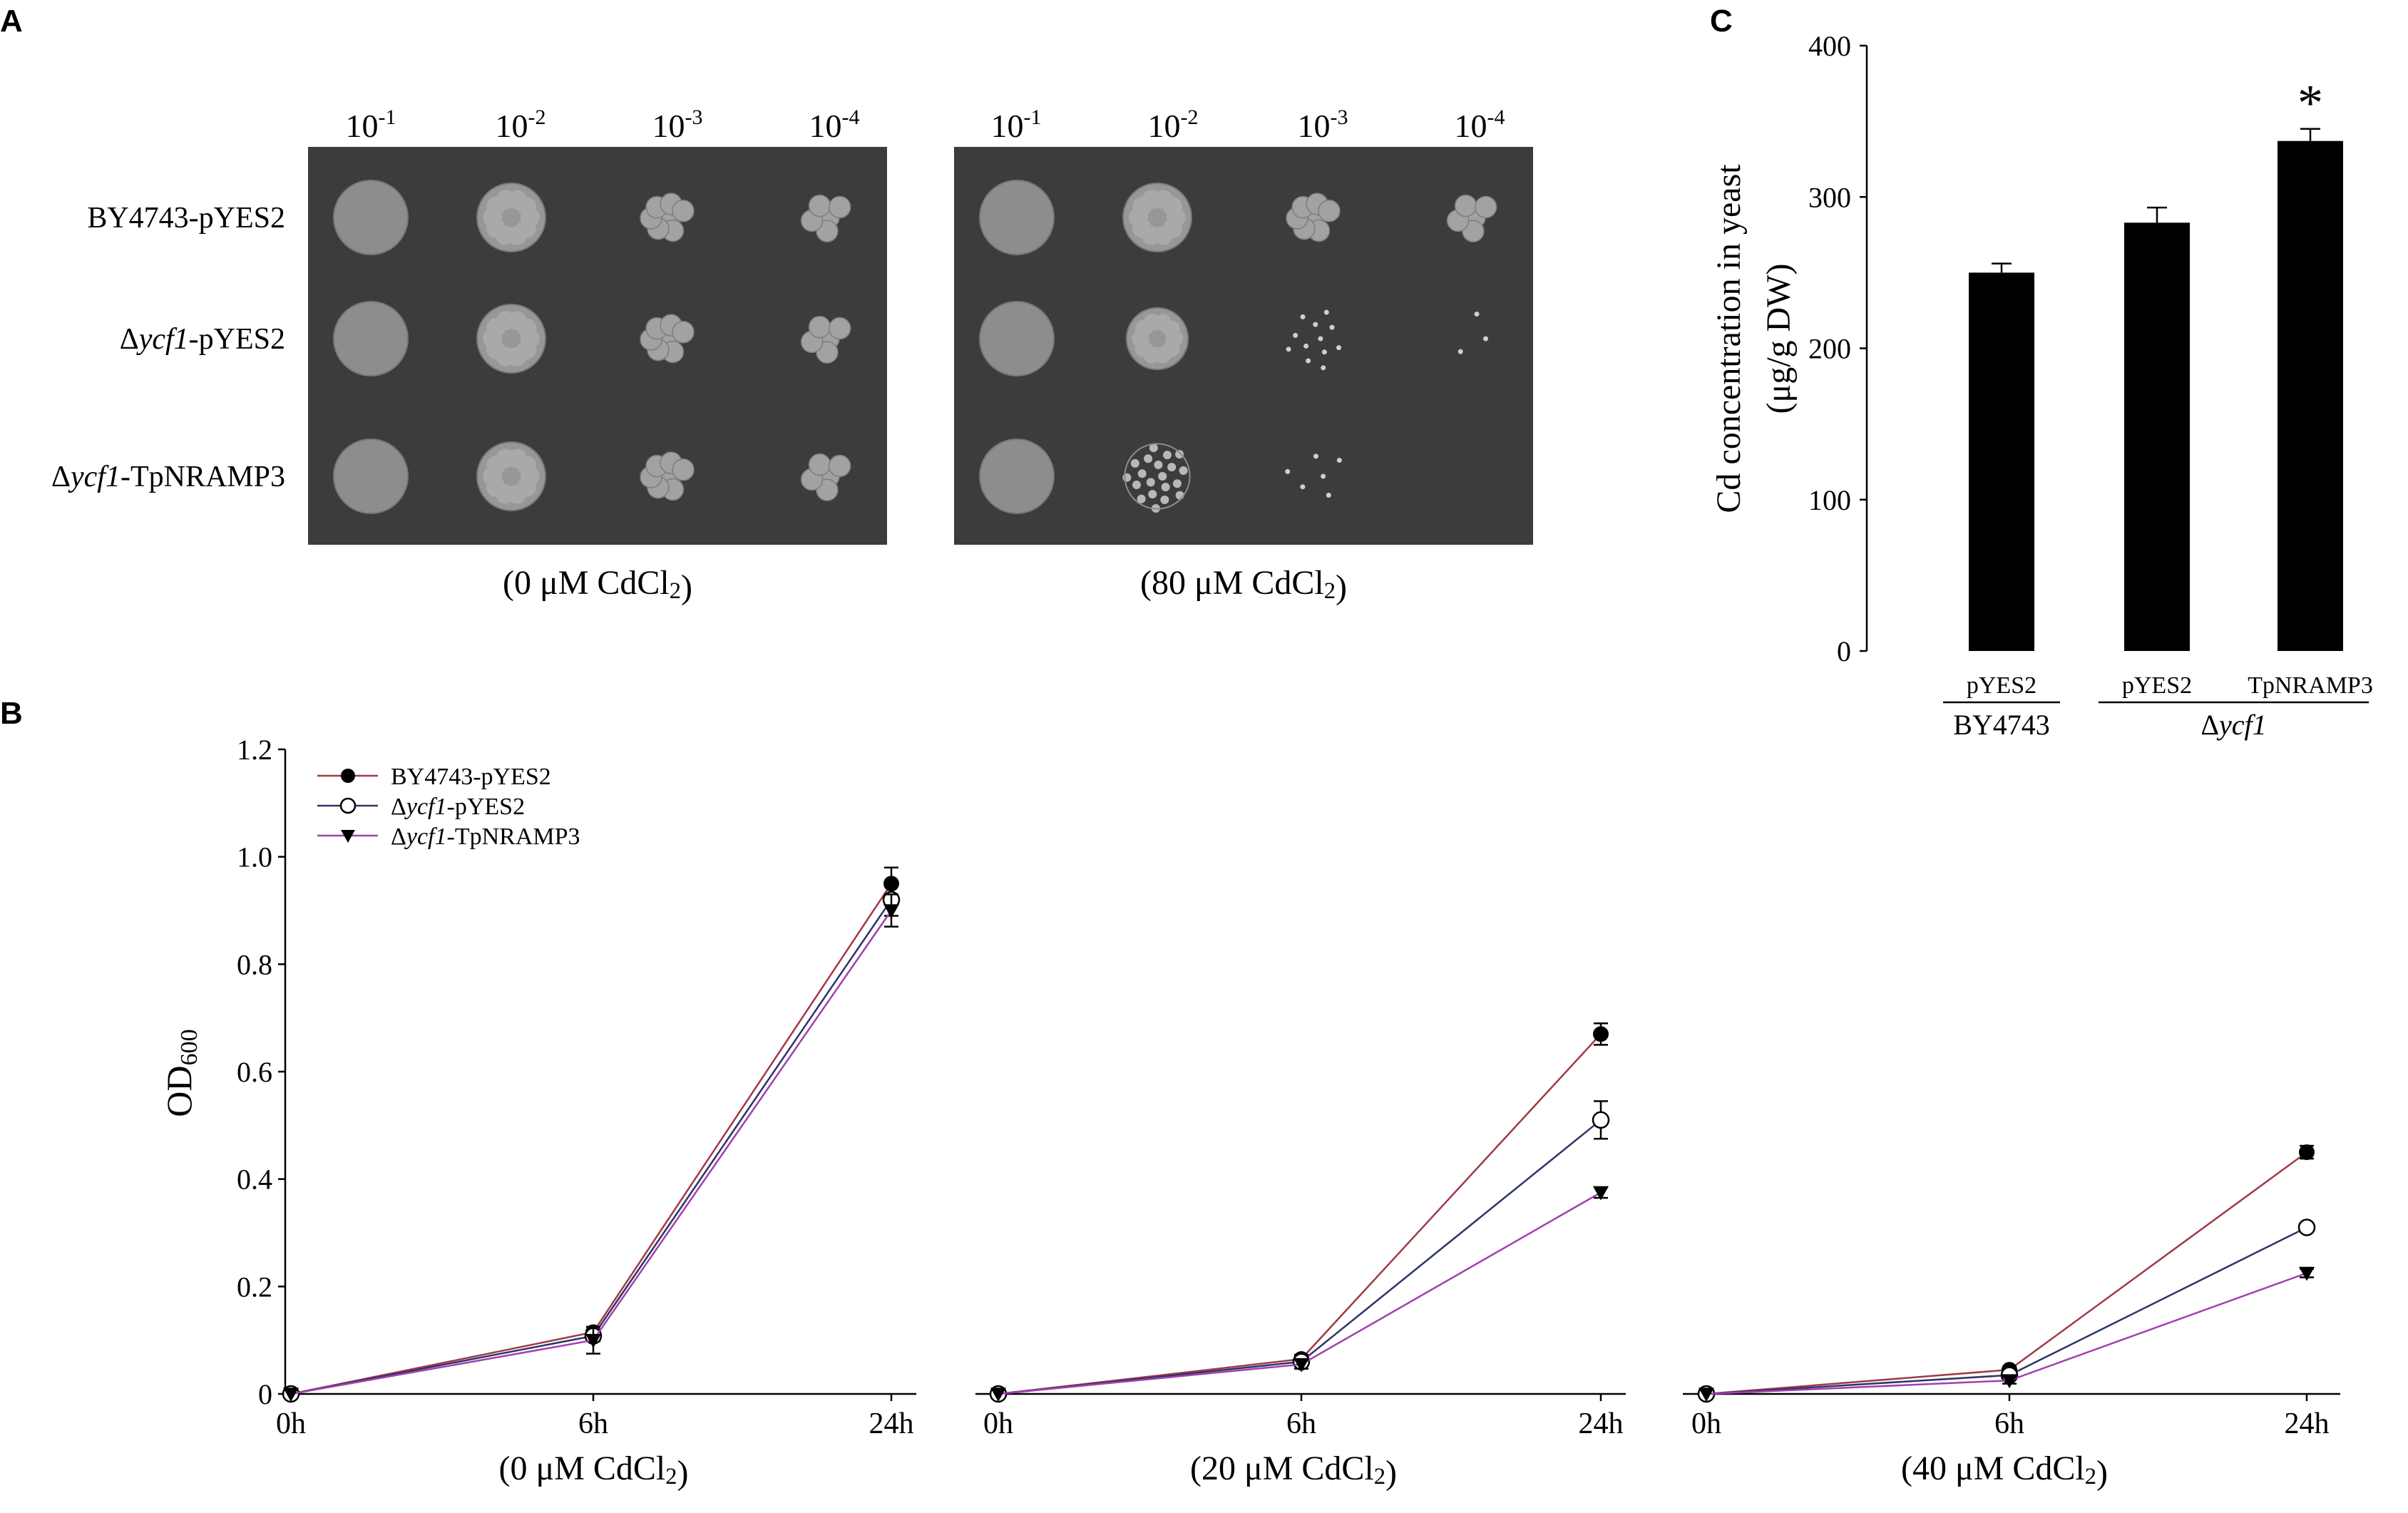 The image size is (2408, 1513). What do you see at coordinates (1844, 651) in the screenshot?
I see `y-tick-label: 0` at bounding box center [1844, 651].